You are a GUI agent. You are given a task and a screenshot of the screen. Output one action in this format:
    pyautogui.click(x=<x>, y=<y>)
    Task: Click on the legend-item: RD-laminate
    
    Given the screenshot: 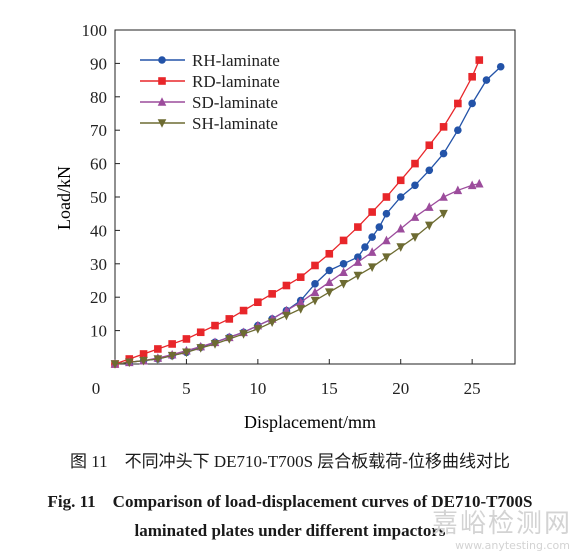 What is the action you would take?
    pyautogui.click(x=210, y=81)
    